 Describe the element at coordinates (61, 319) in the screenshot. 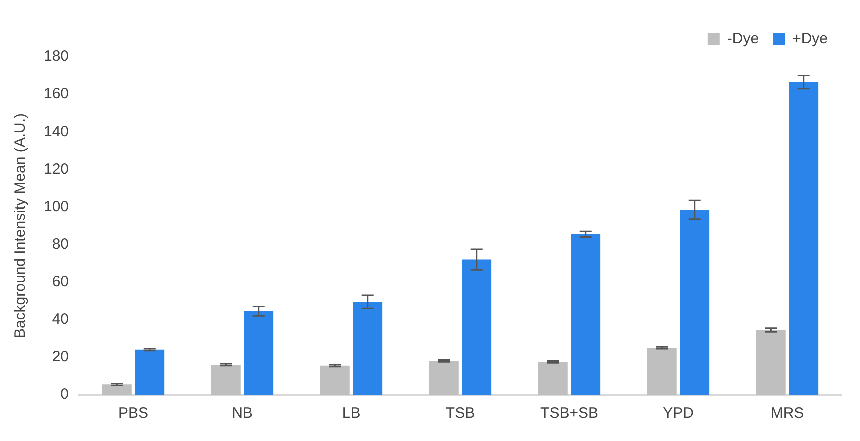

I see `y-tick-label: 40` at that location.